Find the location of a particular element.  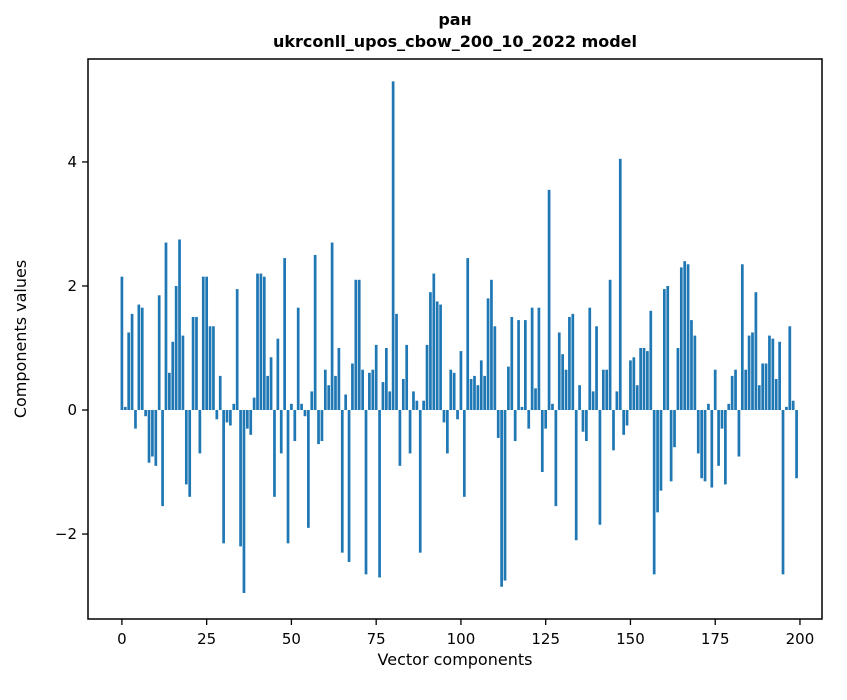

x-tick-label: 125 is located at coordinates (545, 639).